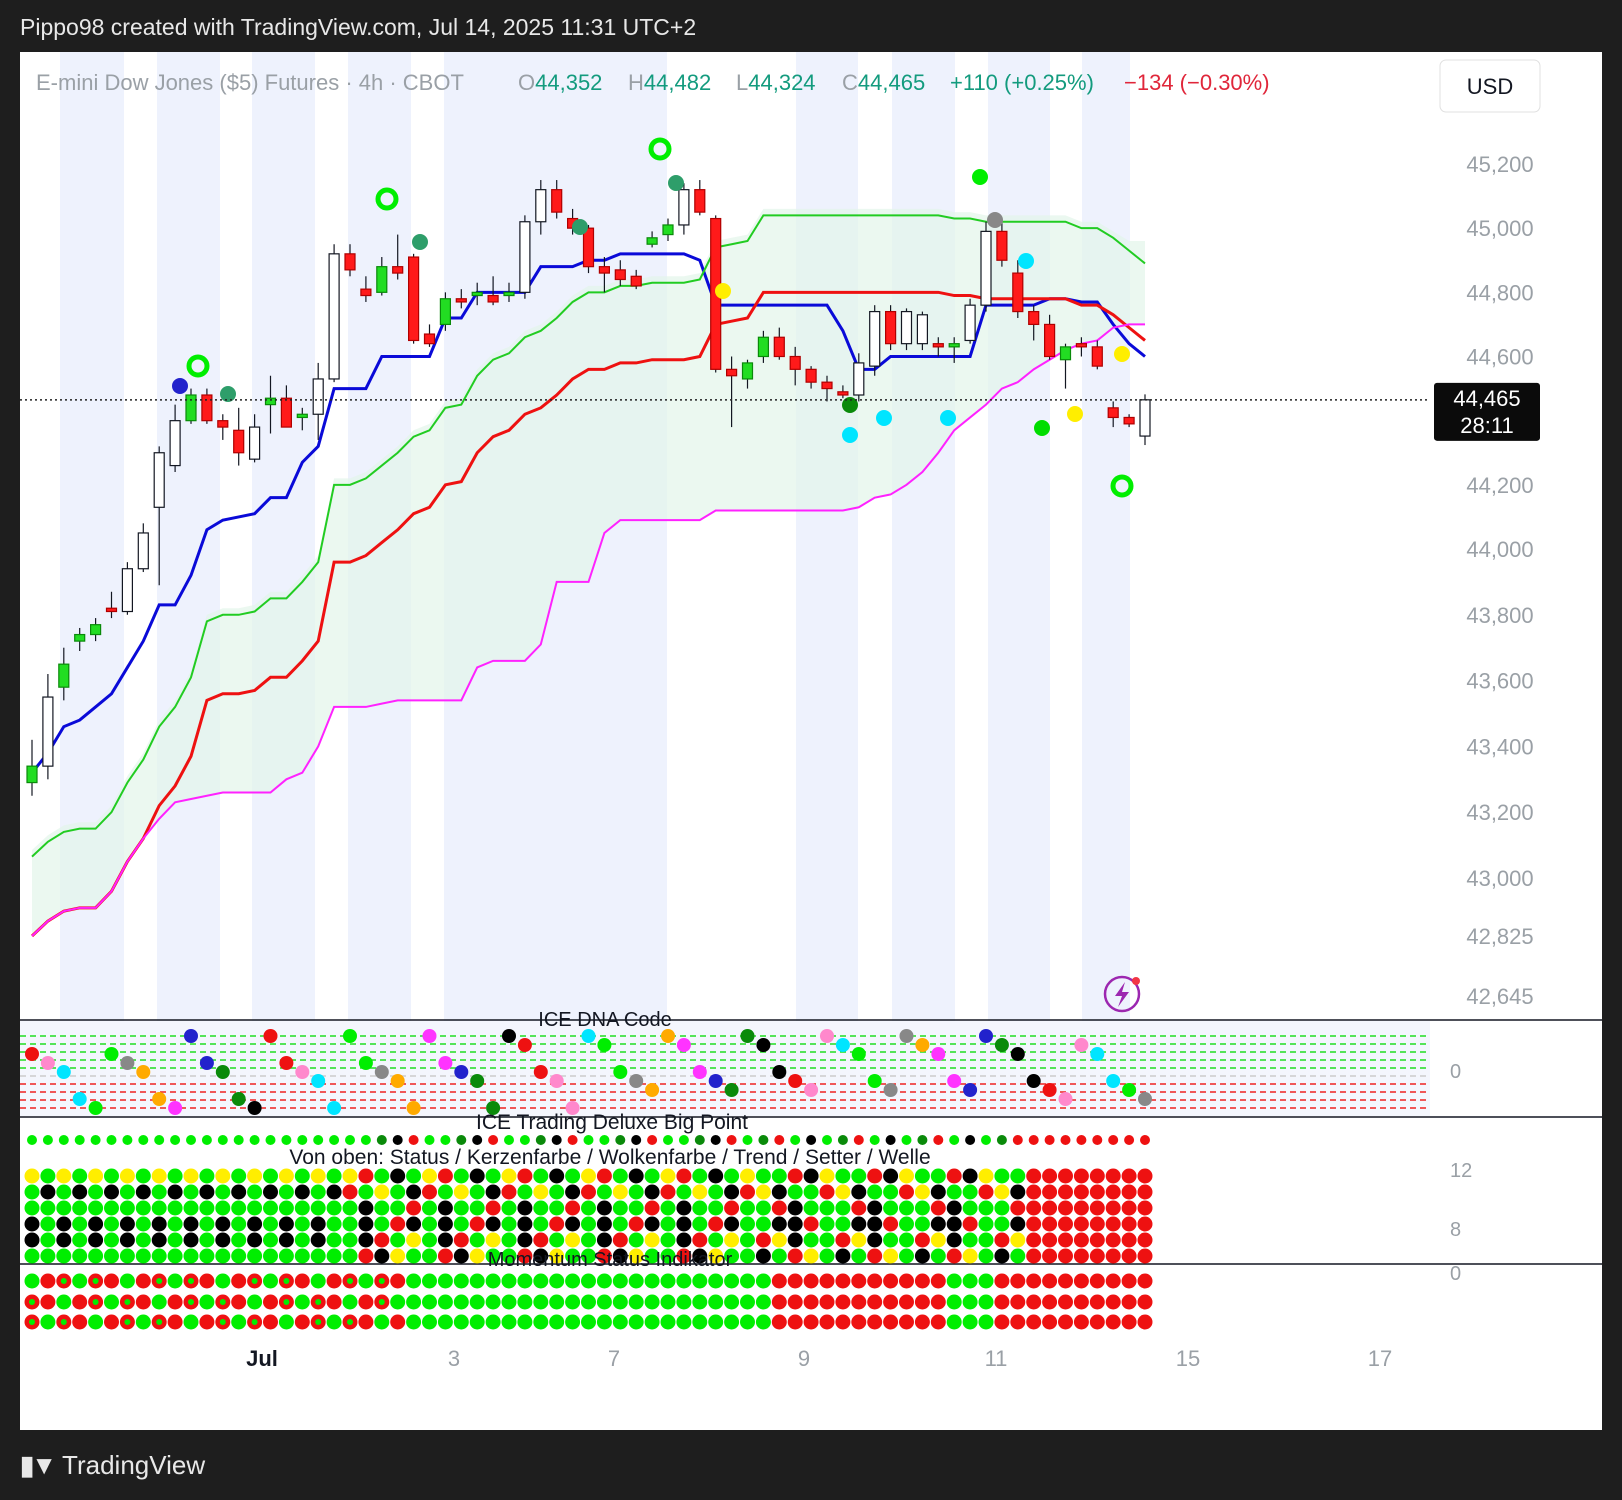 Image resolution: width=1622 pixels, height=1500 pixels. I want to click on open-label: O, so click(526, 82).